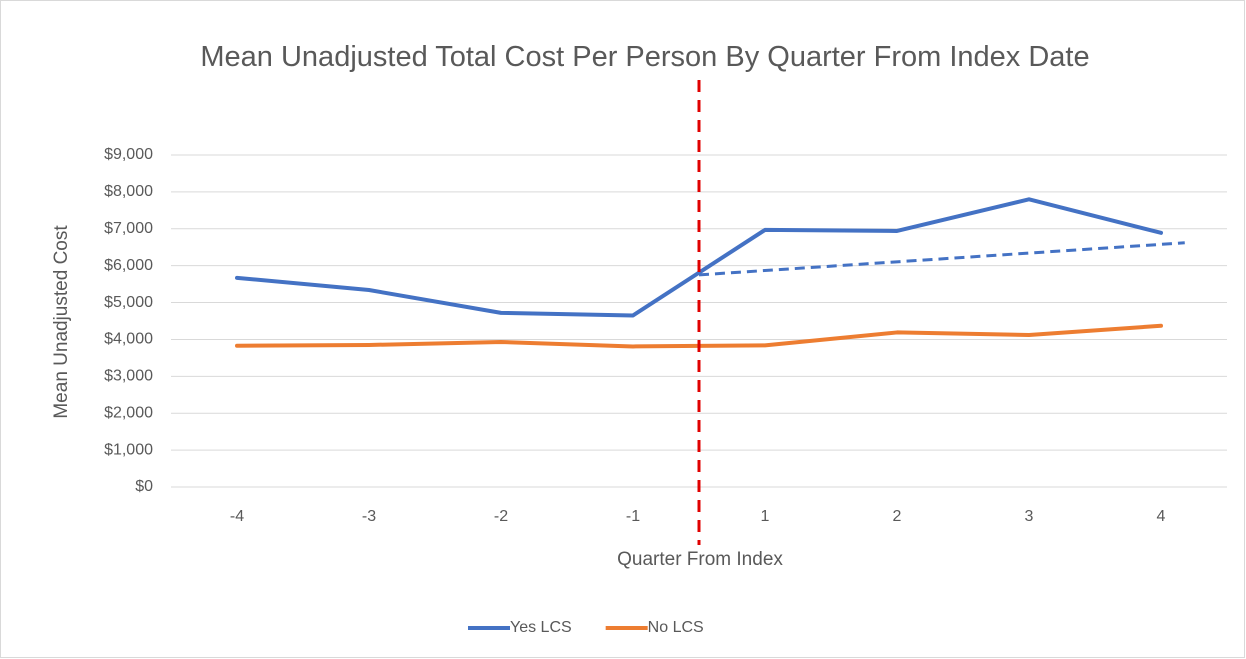  I want to click on x-tick-label: -1, so click(633, 516).